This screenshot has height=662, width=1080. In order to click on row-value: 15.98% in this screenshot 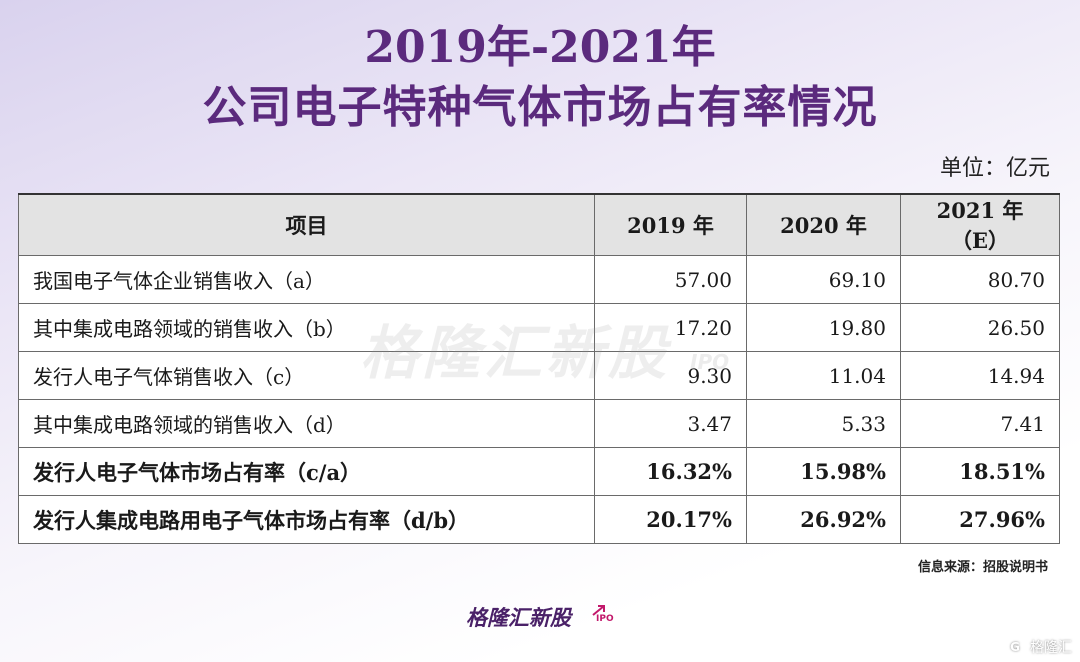, I will do `click(823, 471)`.